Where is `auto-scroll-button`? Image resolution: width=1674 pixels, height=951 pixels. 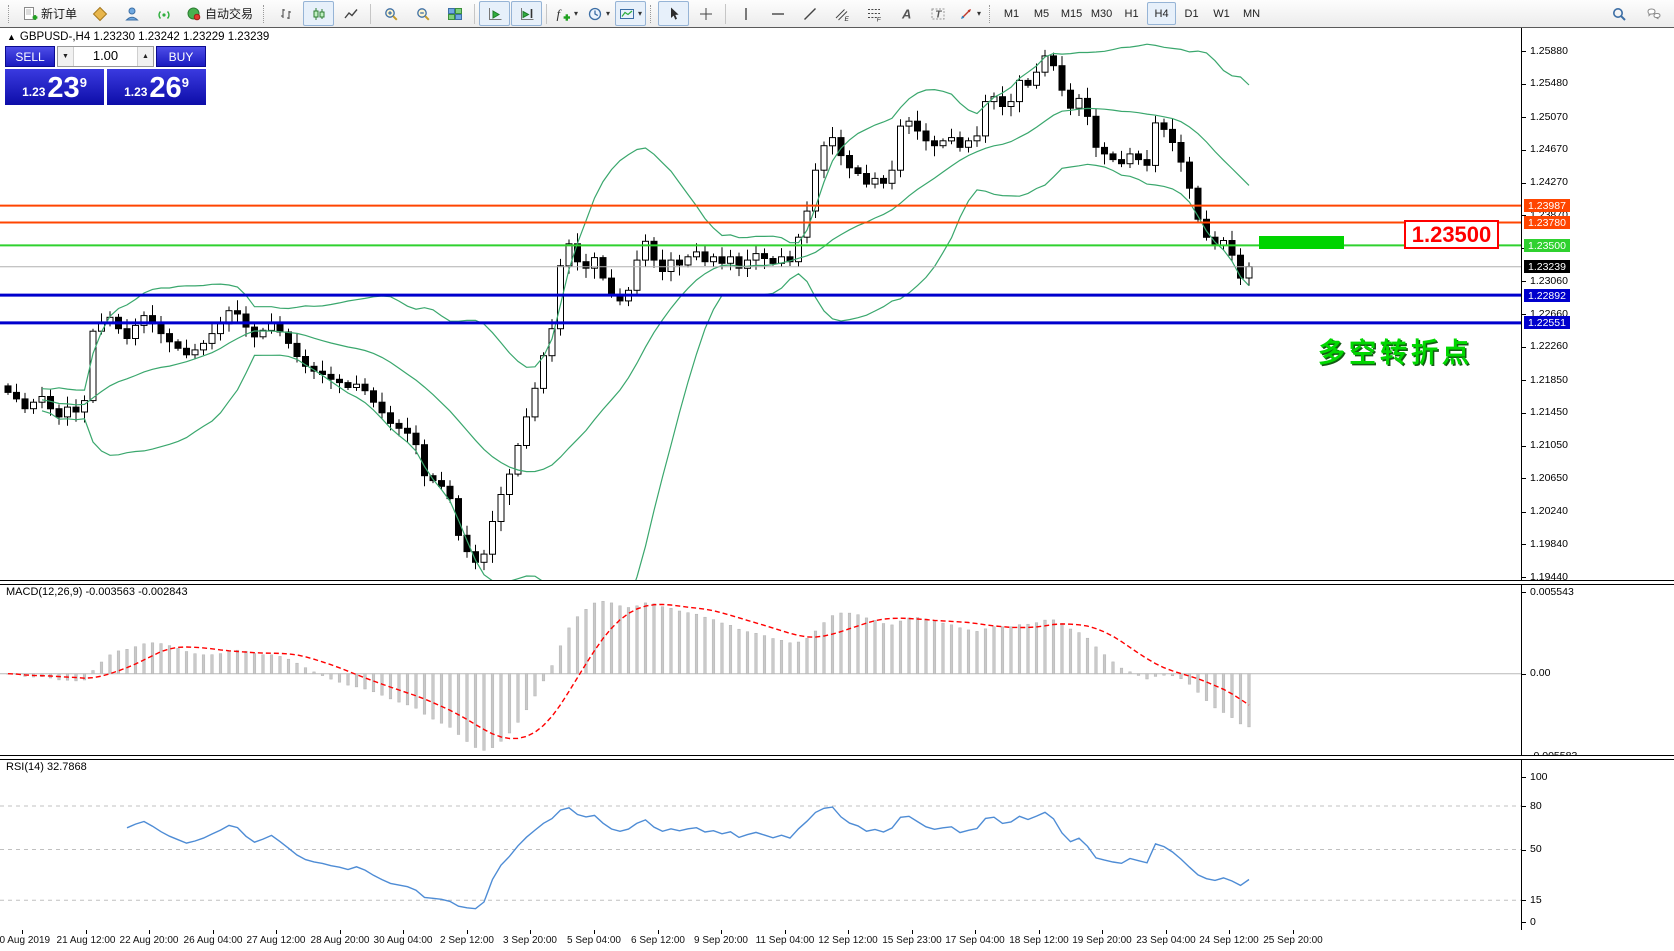 auto-scroll-button is located at coordinates (495, 13).